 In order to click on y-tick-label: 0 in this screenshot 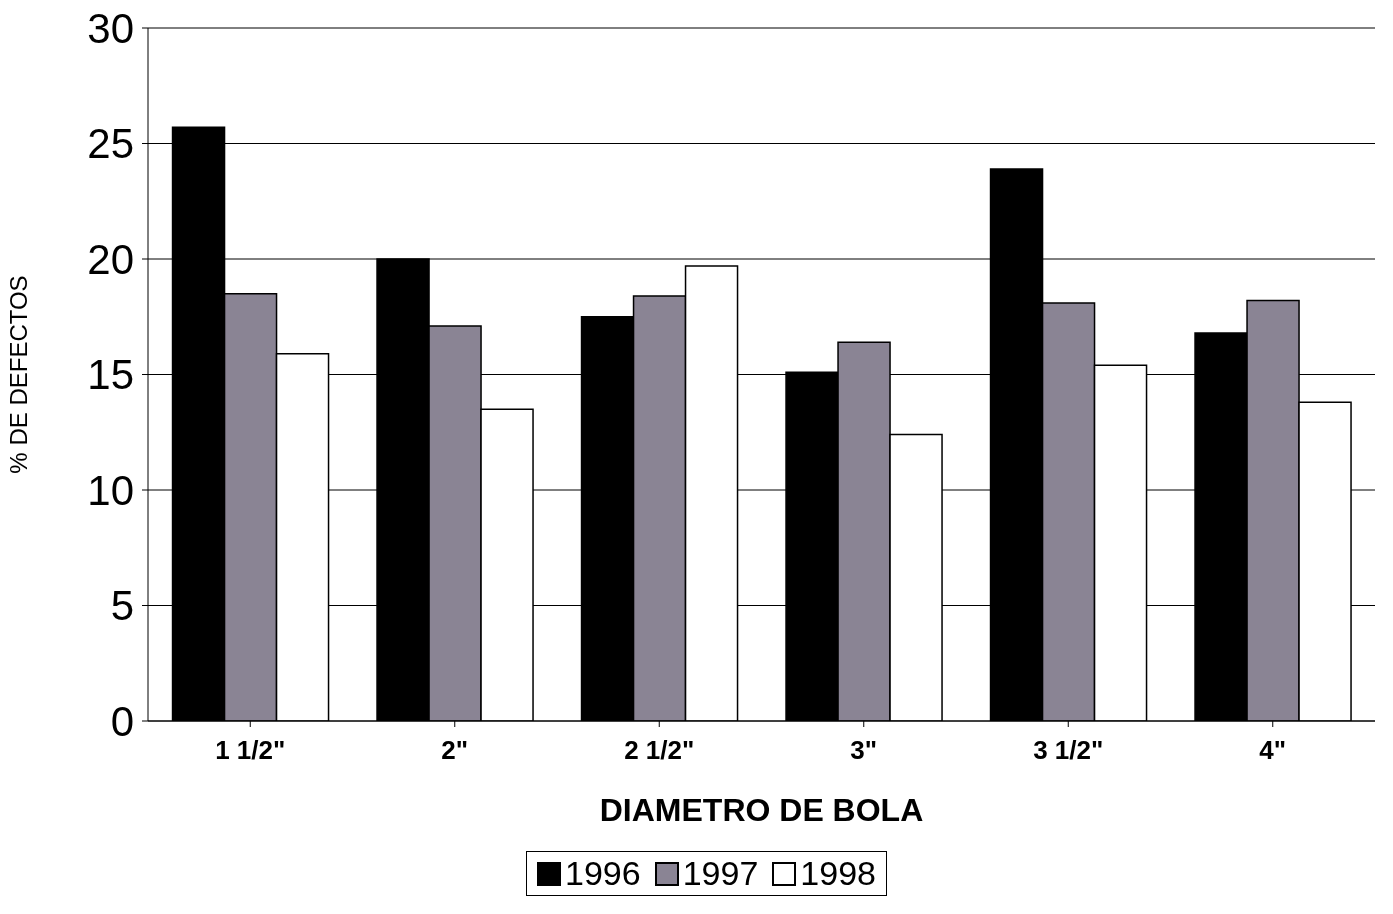, I will do `click(122, 721)`.